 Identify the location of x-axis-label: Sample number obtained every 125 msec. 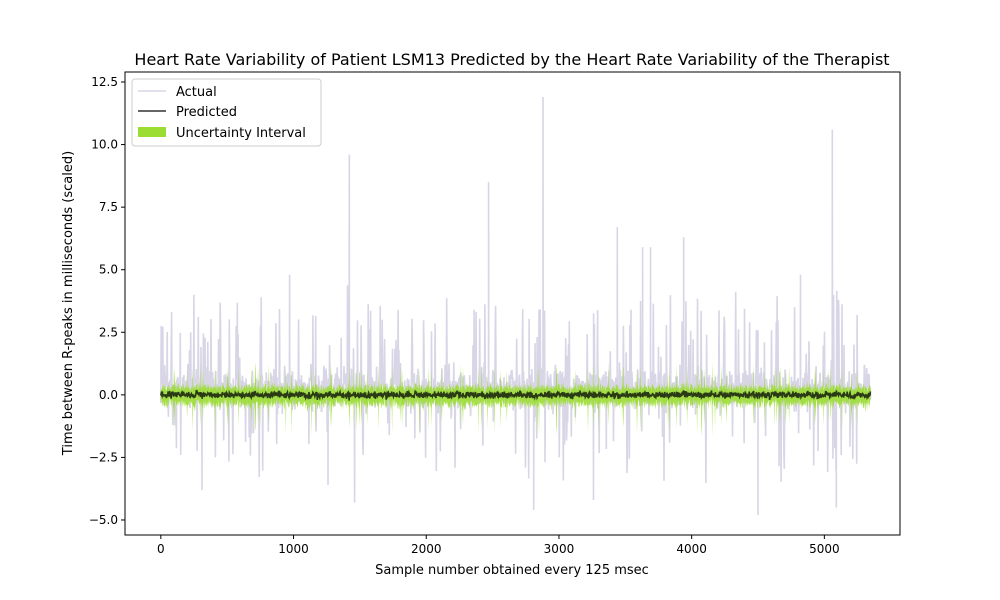
(512, 570).